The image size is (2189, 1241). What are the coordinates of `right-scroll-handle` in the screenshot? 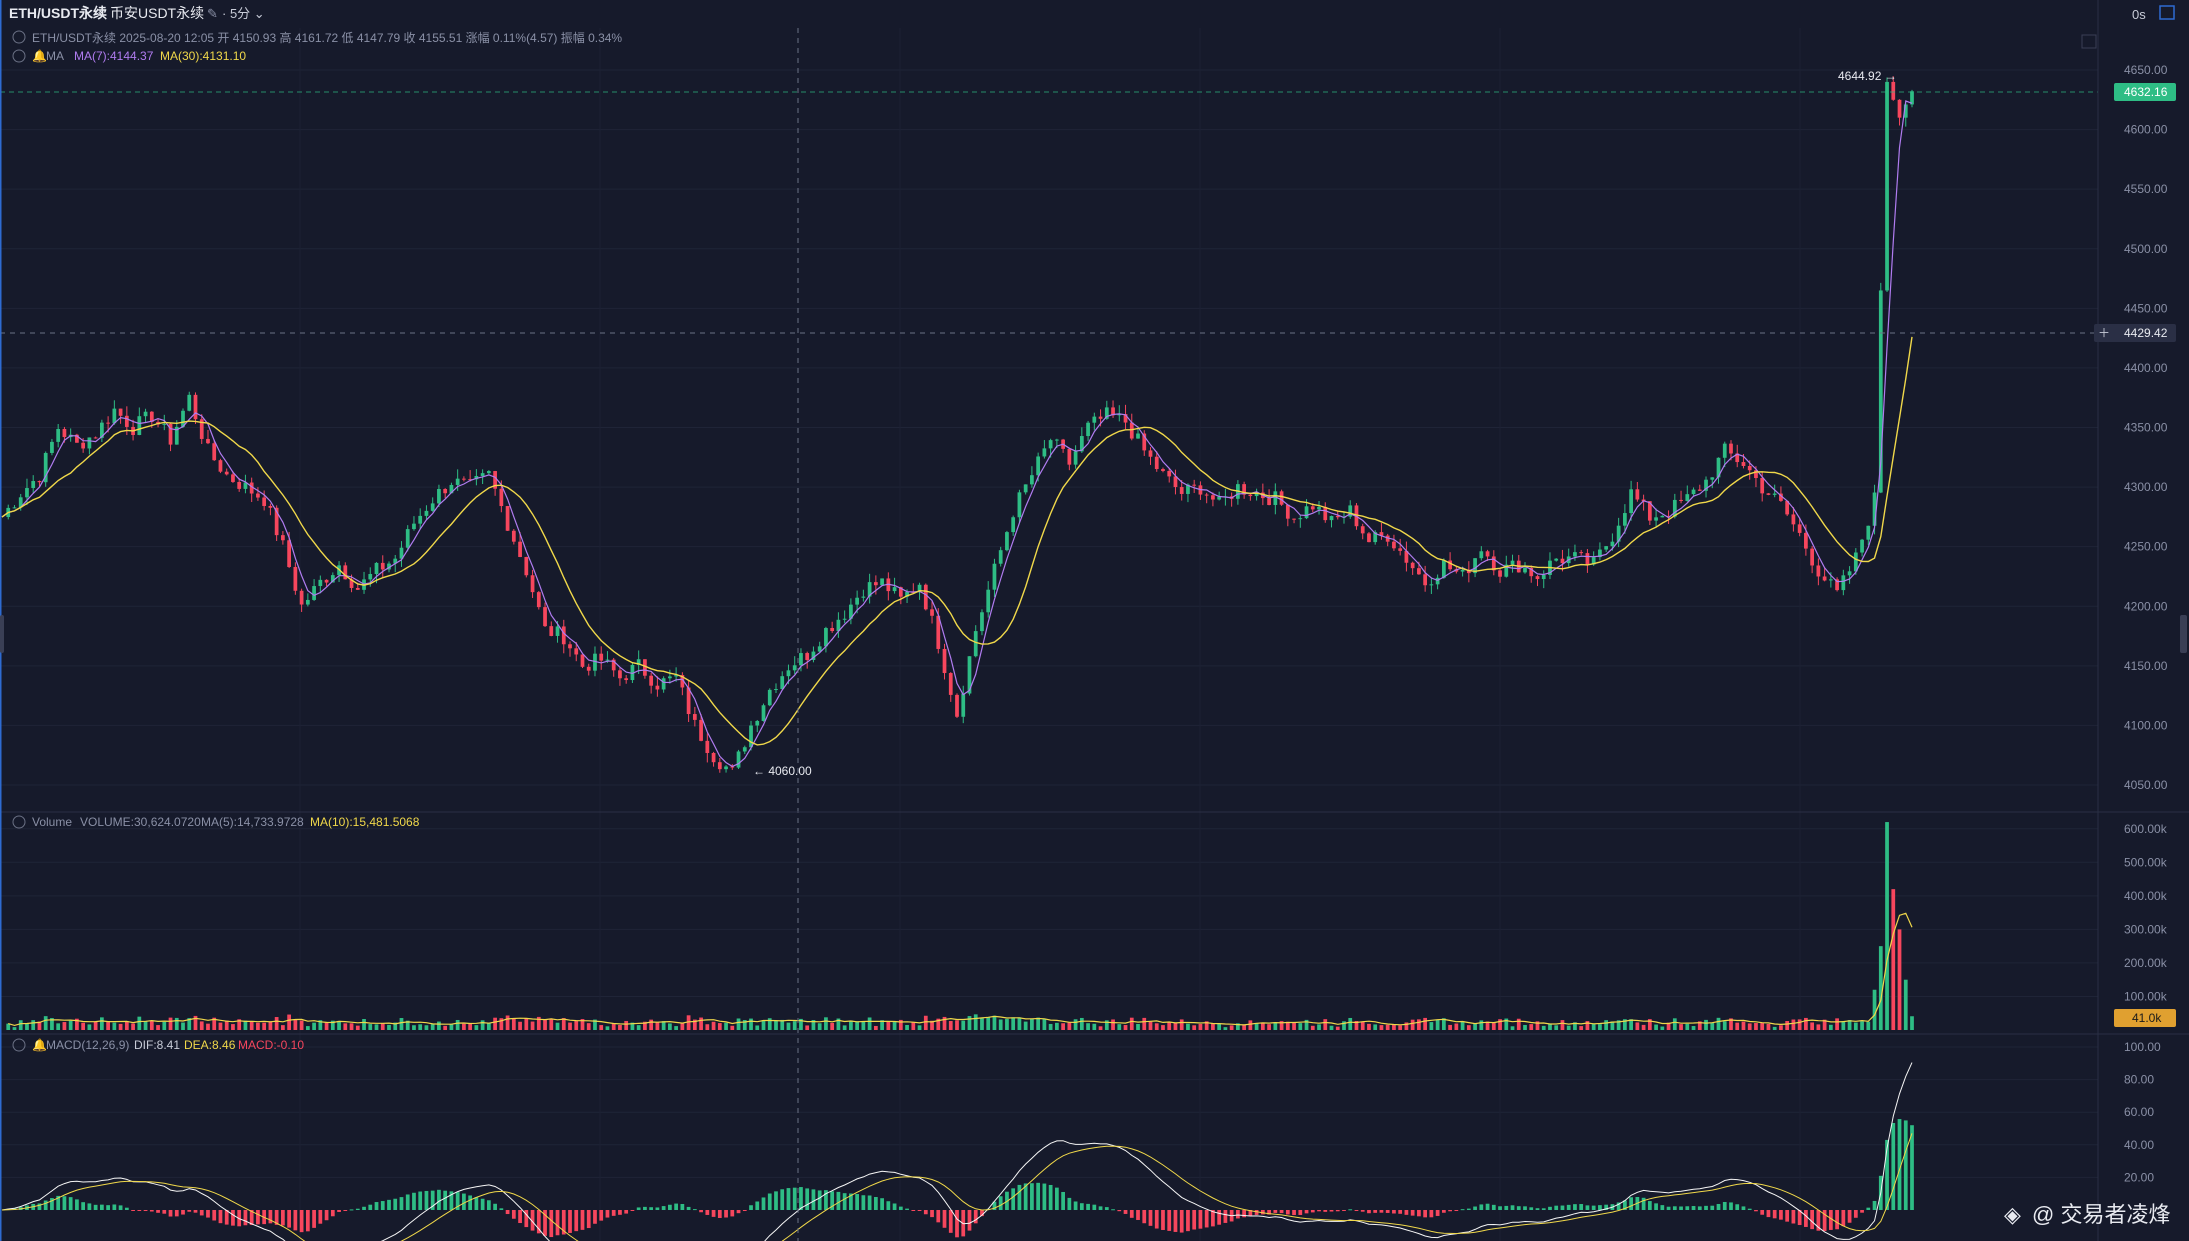 It's located at (2183, 634).